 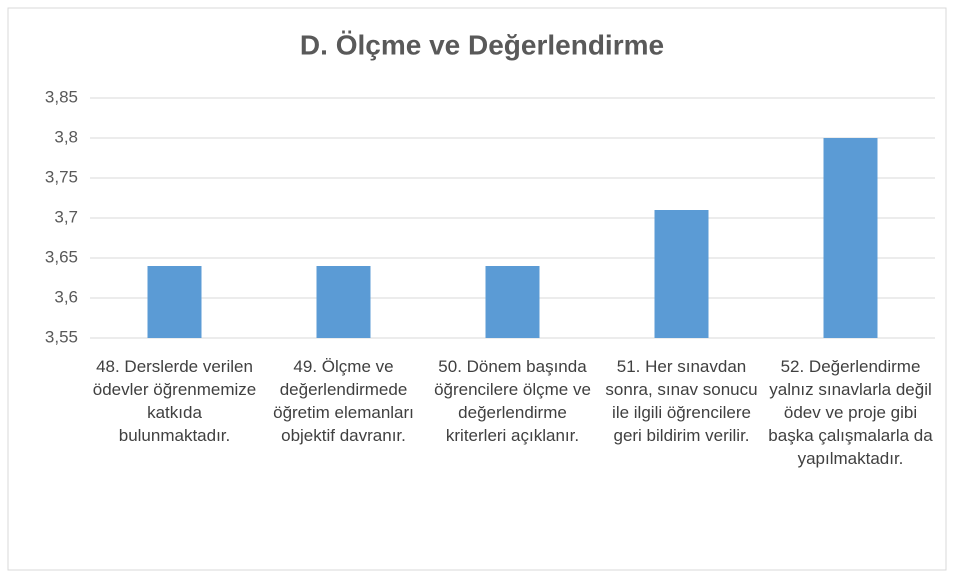 What do you see at coordinates (61, 336) in the screenshot?
I see `y-tick-label: 3,55` at bounding box center [61, 336].